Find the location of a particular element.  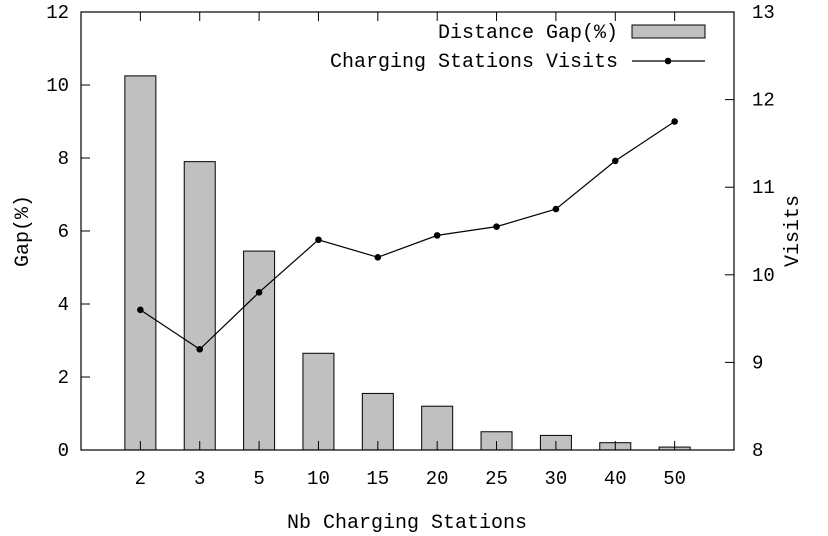

x-tick-label-40: 40 is located at coordinates (615, 479).